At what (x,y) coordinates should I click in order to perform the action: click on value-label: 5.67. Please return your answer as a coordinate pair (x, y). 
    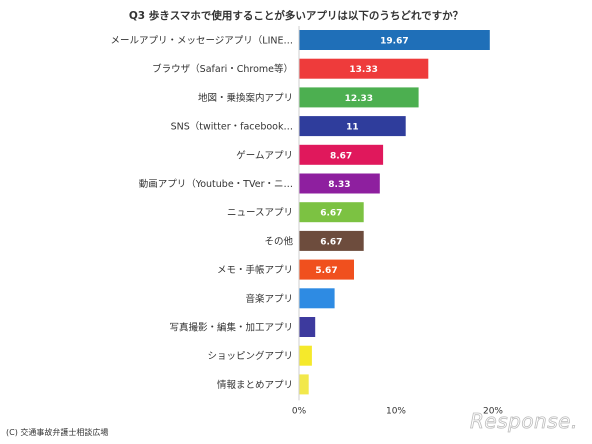
    Looking at the image, I should click on (326, 271).